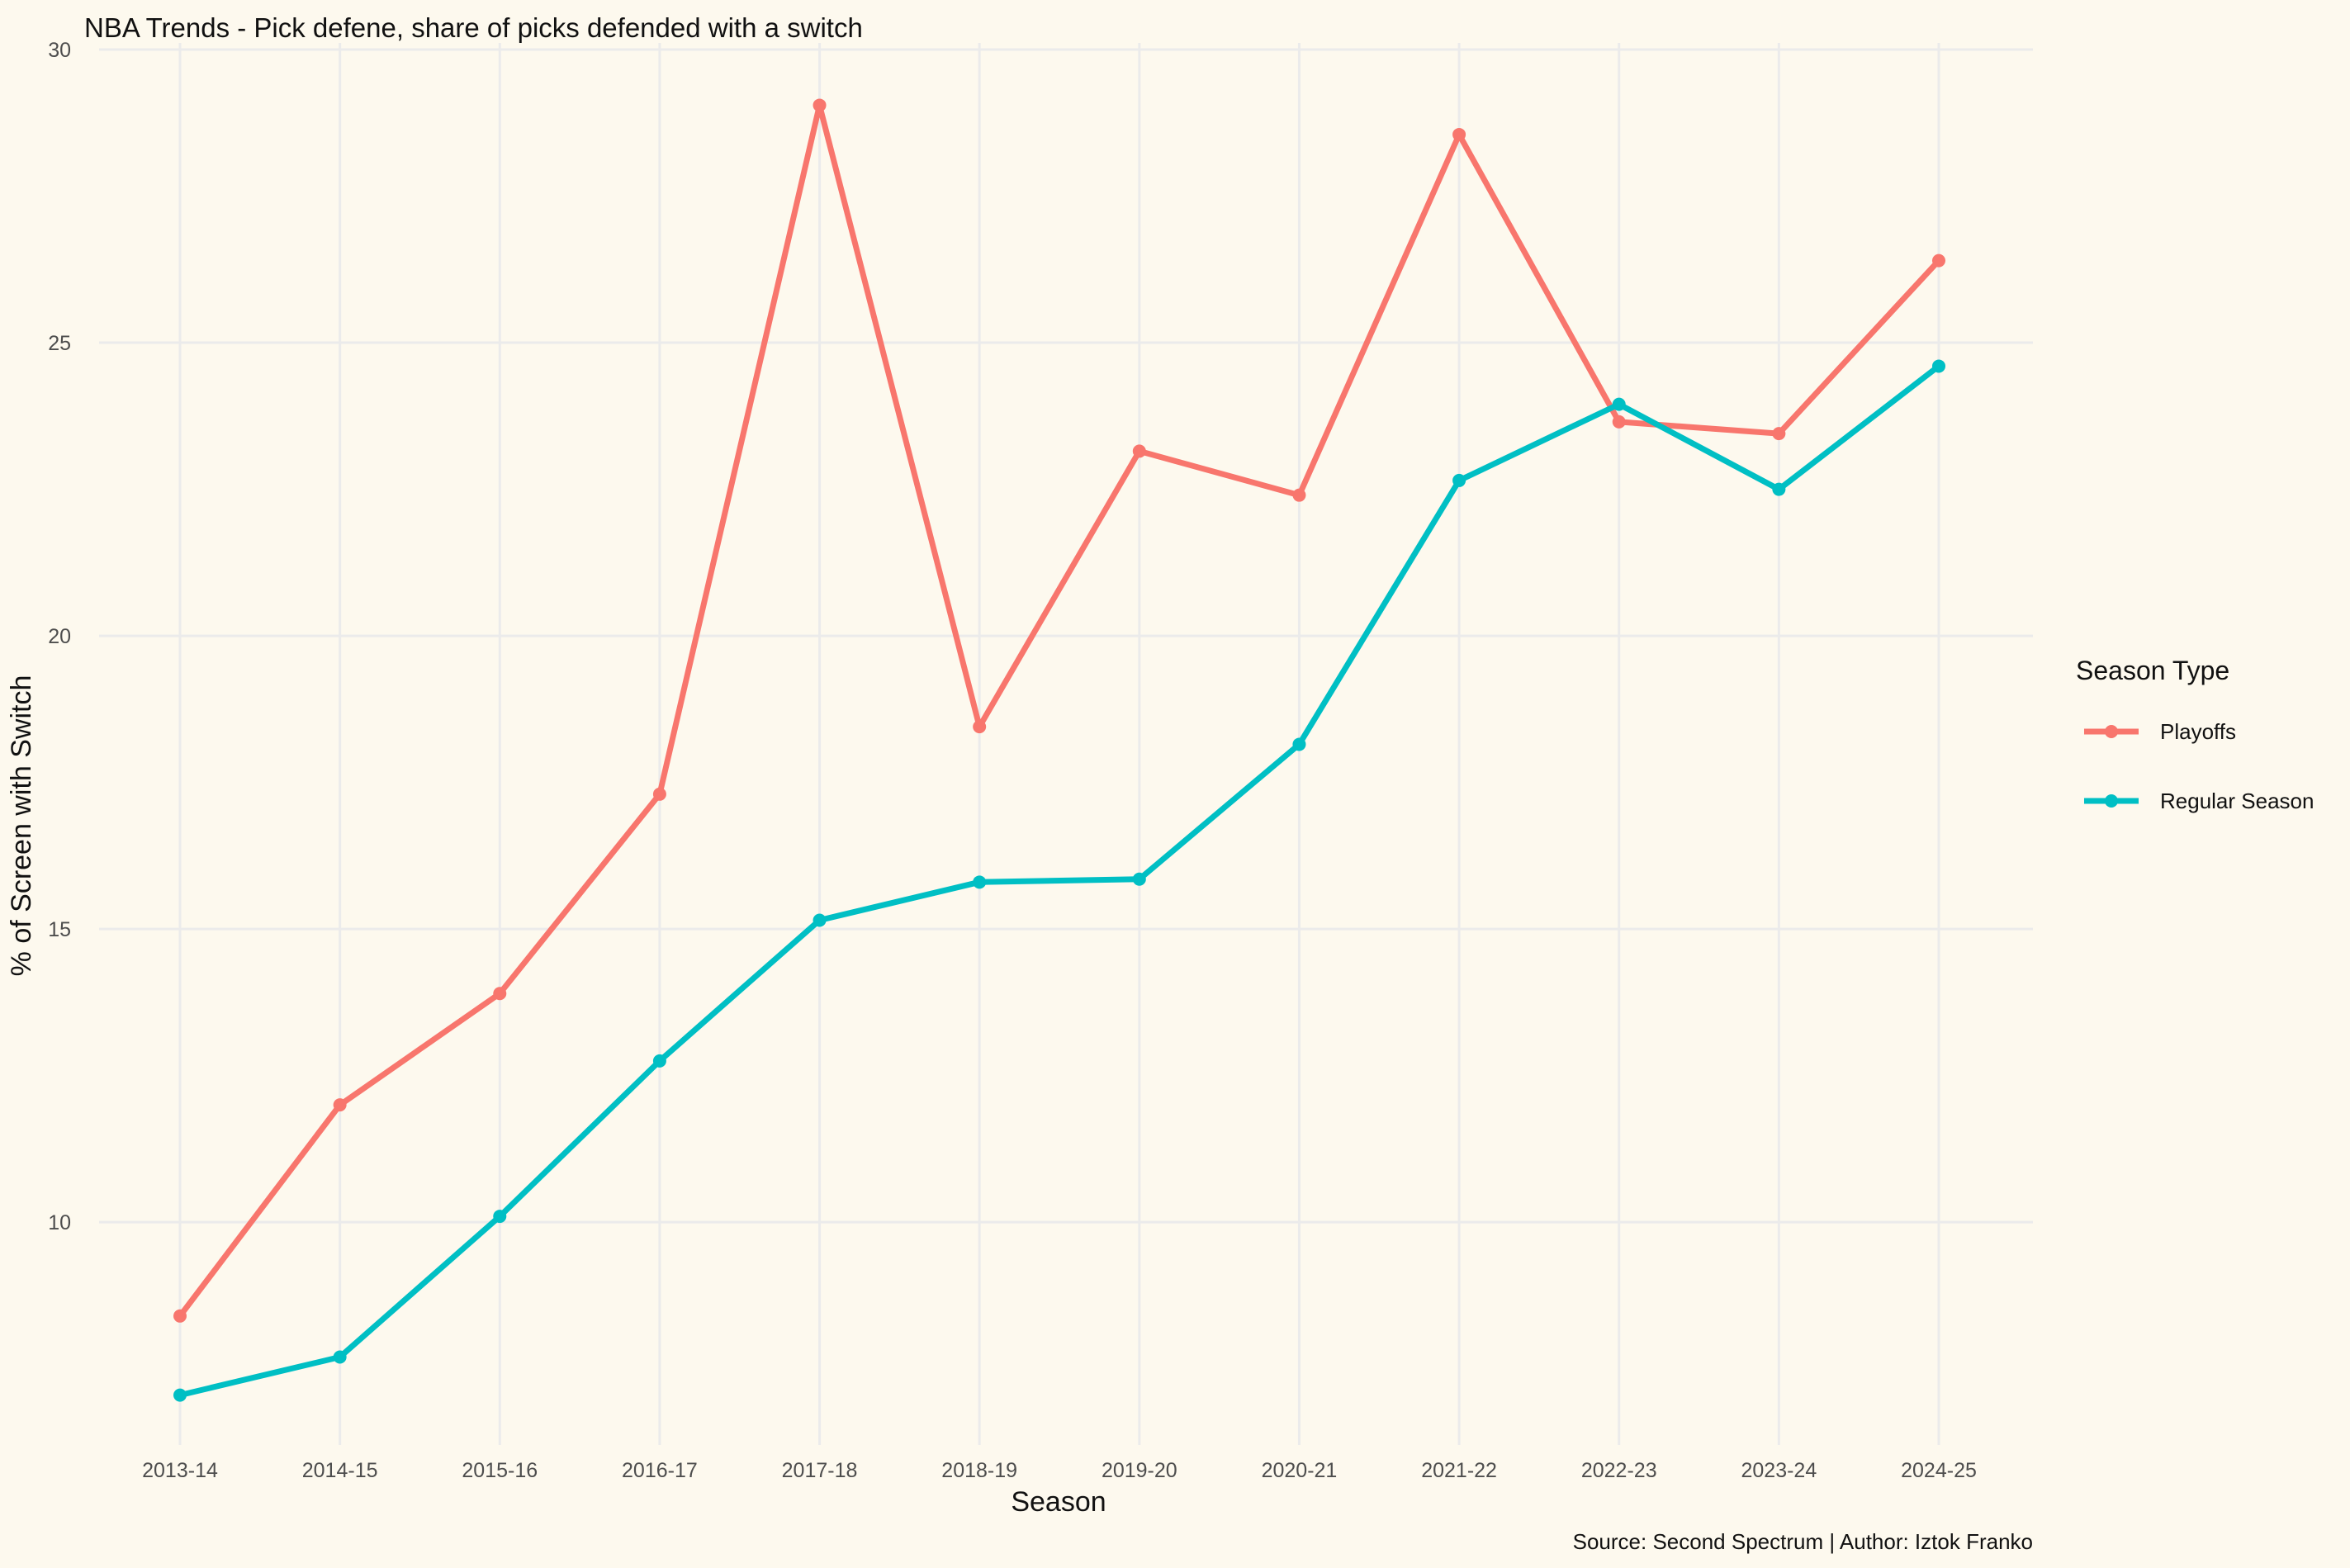  I want to click on legend: Season Type Playoffs Regular Season, so click(2195, 734).